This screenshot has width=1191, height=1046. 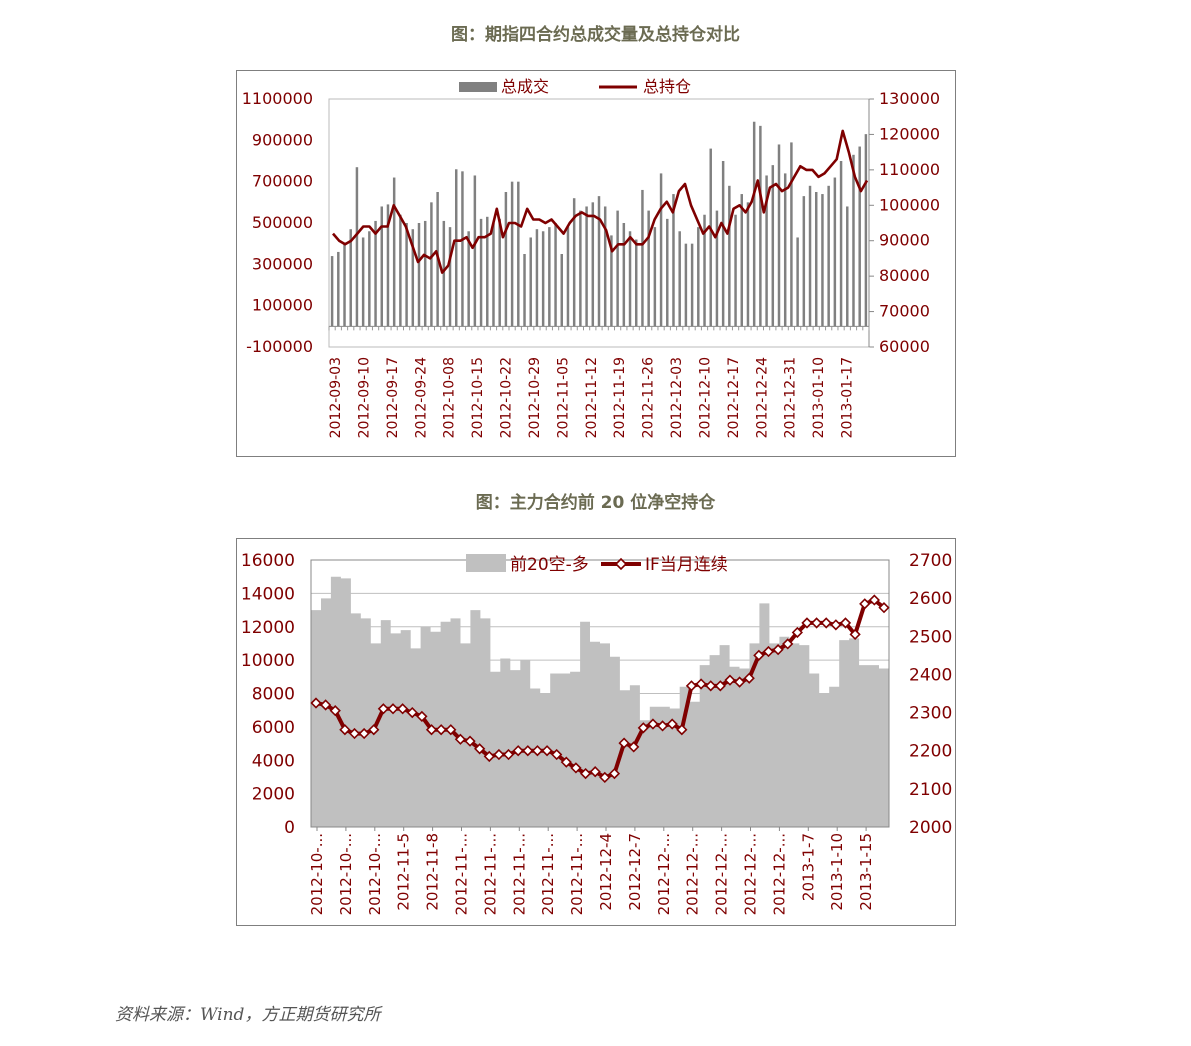 I want to click on right-axis-tick-label: 80000, so click(x=904, y=275).